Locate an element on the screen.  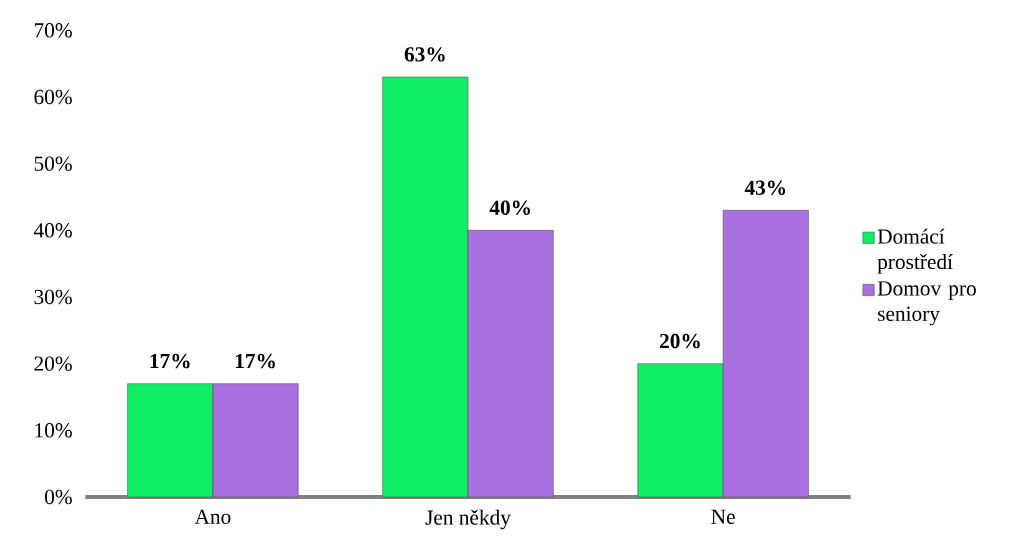
y-tick-label: 70% is located at coordinates (53, 30).